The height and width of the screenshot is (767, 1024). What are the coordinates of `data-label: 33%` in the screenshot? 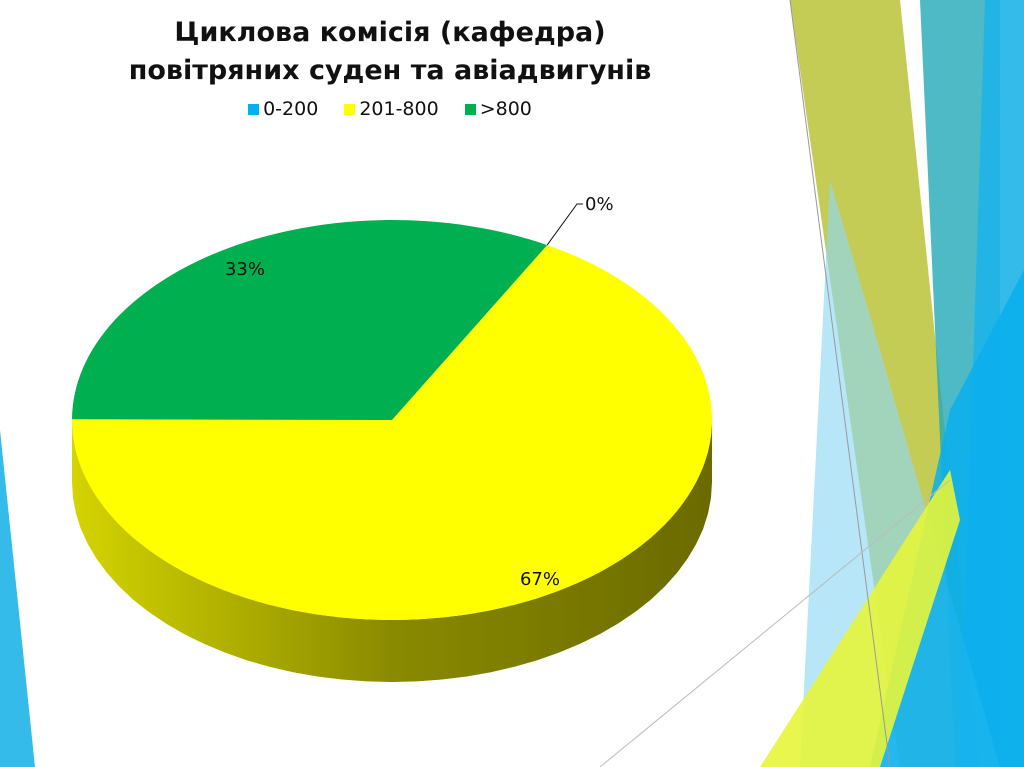 It's located at (245, 269).